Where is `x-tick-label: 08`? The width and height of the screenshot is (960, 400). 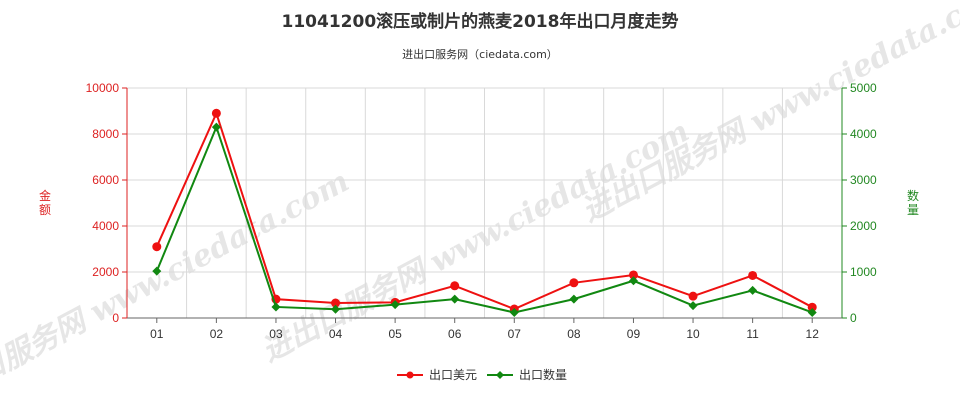 x-tick-label: 08 is located at coordinates (574, 334).